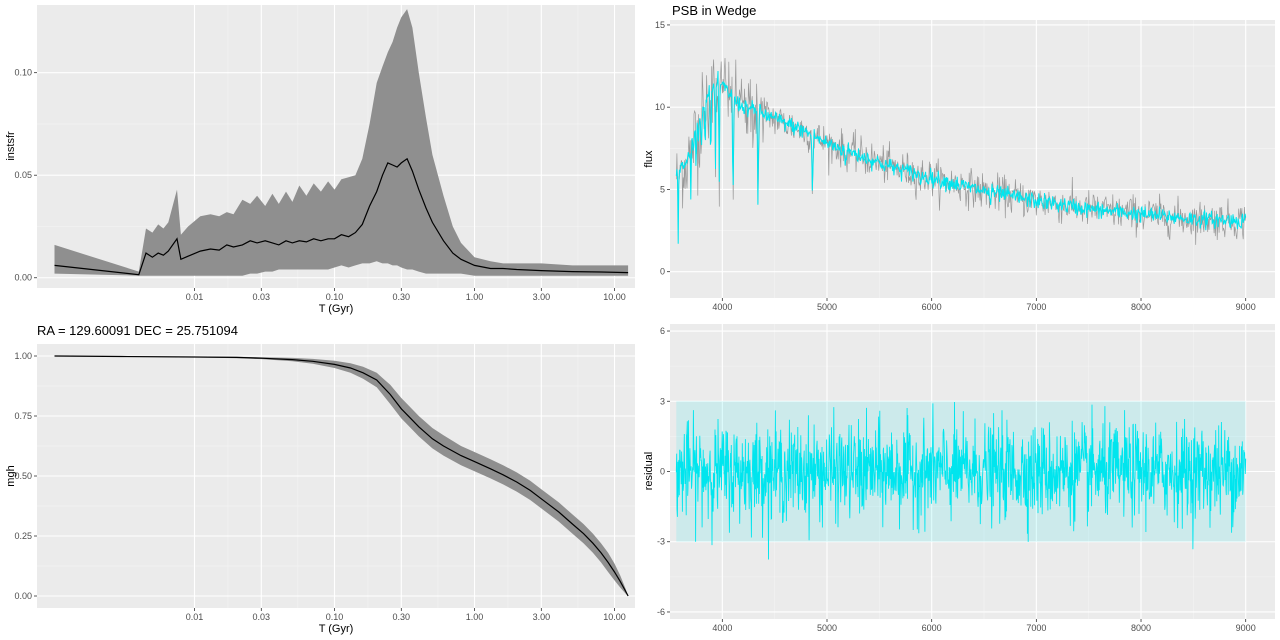  I want to click on residual-y-ticks: -6 -3 0 3 6, so click(663, 471).